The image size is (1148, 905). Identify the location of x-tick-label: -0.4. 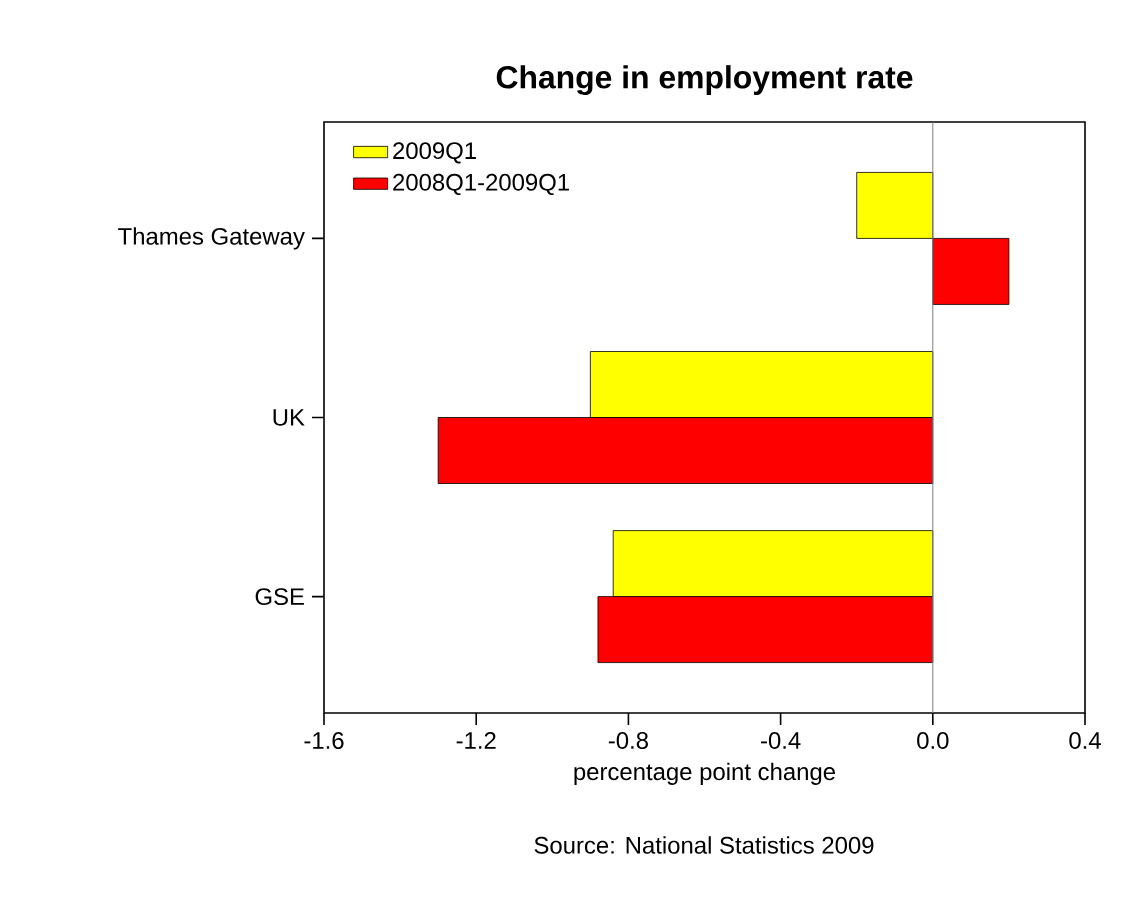
(781, 740).